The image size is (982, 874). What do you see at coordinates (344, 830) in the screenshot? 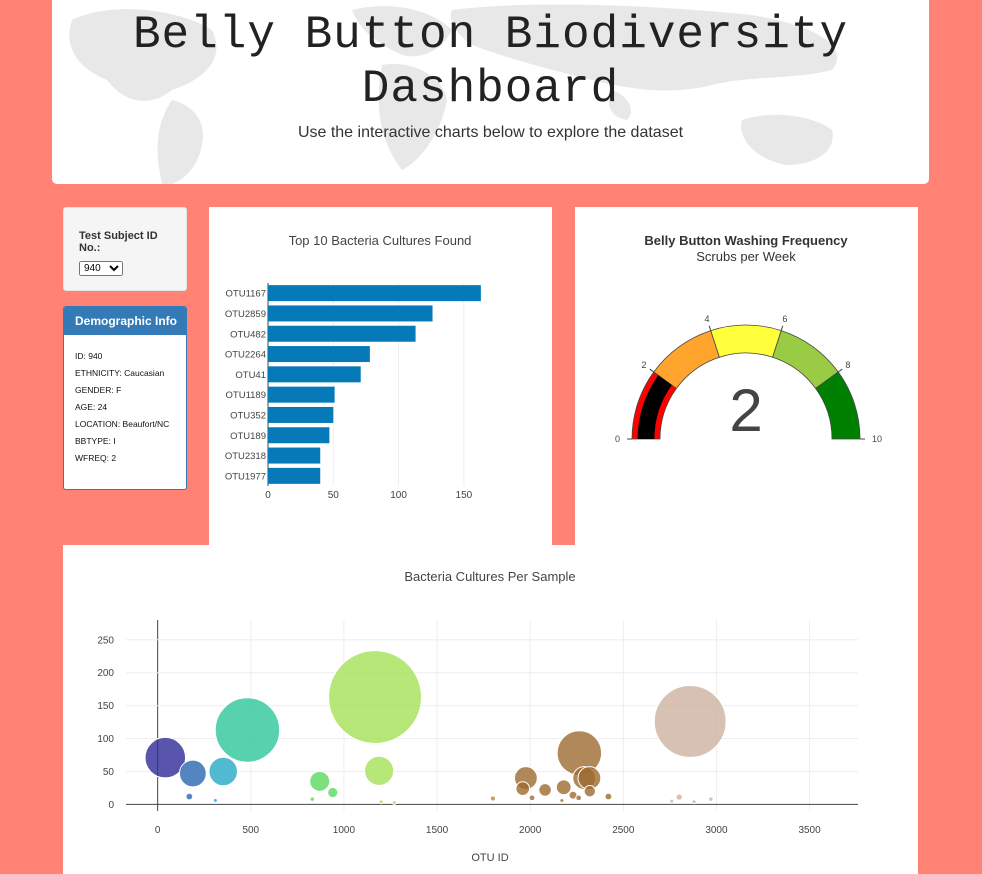
I see `bubble-x-tick-label: 1000` at bounding box center [344, 830].